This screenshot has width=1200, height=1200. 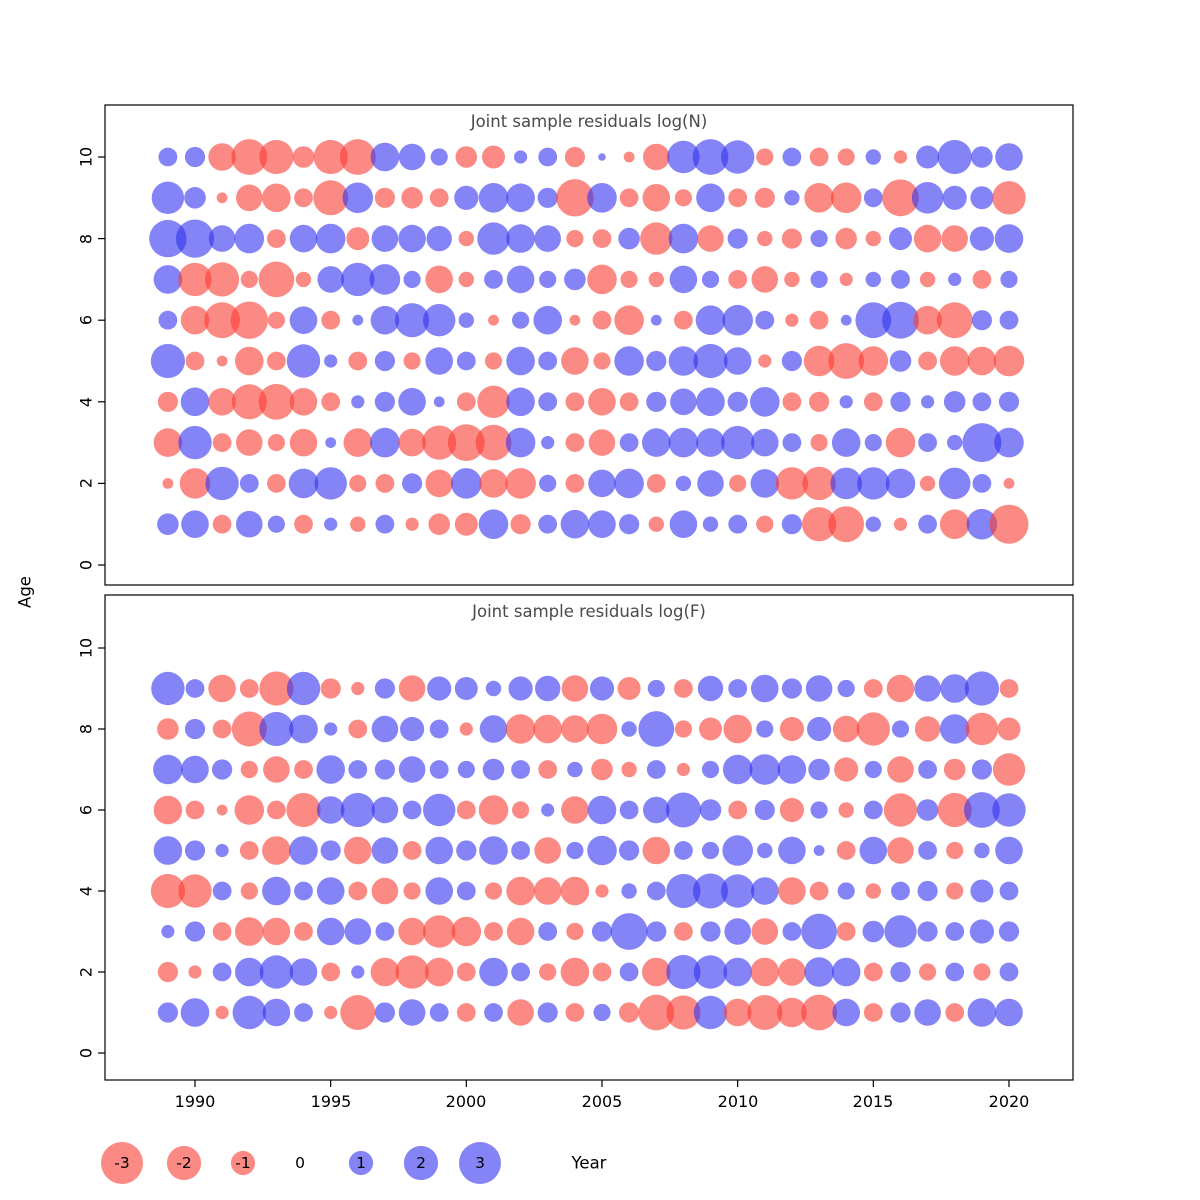 I want to click on y-tick-label: 8, so click(x=86, y=729).